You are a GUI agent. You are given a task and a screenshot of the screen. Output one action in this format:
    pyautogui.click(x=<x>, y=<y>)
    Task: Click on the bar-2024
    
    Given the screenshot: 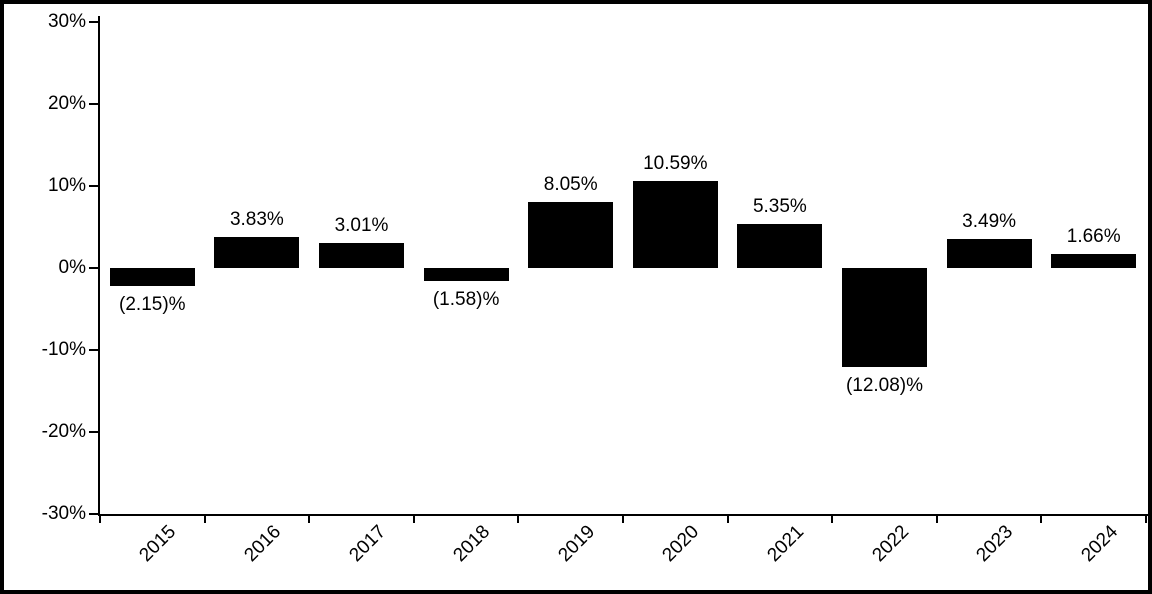 What is the action you would take?
    pyautogui.click(x=1094, y=261)
    